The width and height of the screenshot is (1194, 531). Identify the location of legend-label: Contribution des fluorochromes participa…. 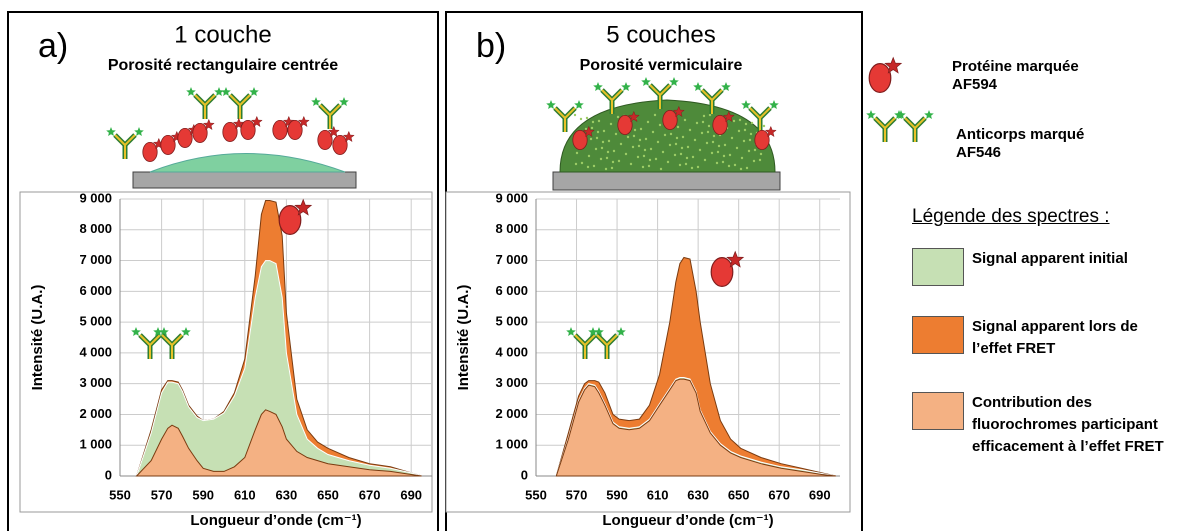
(1068, 424).